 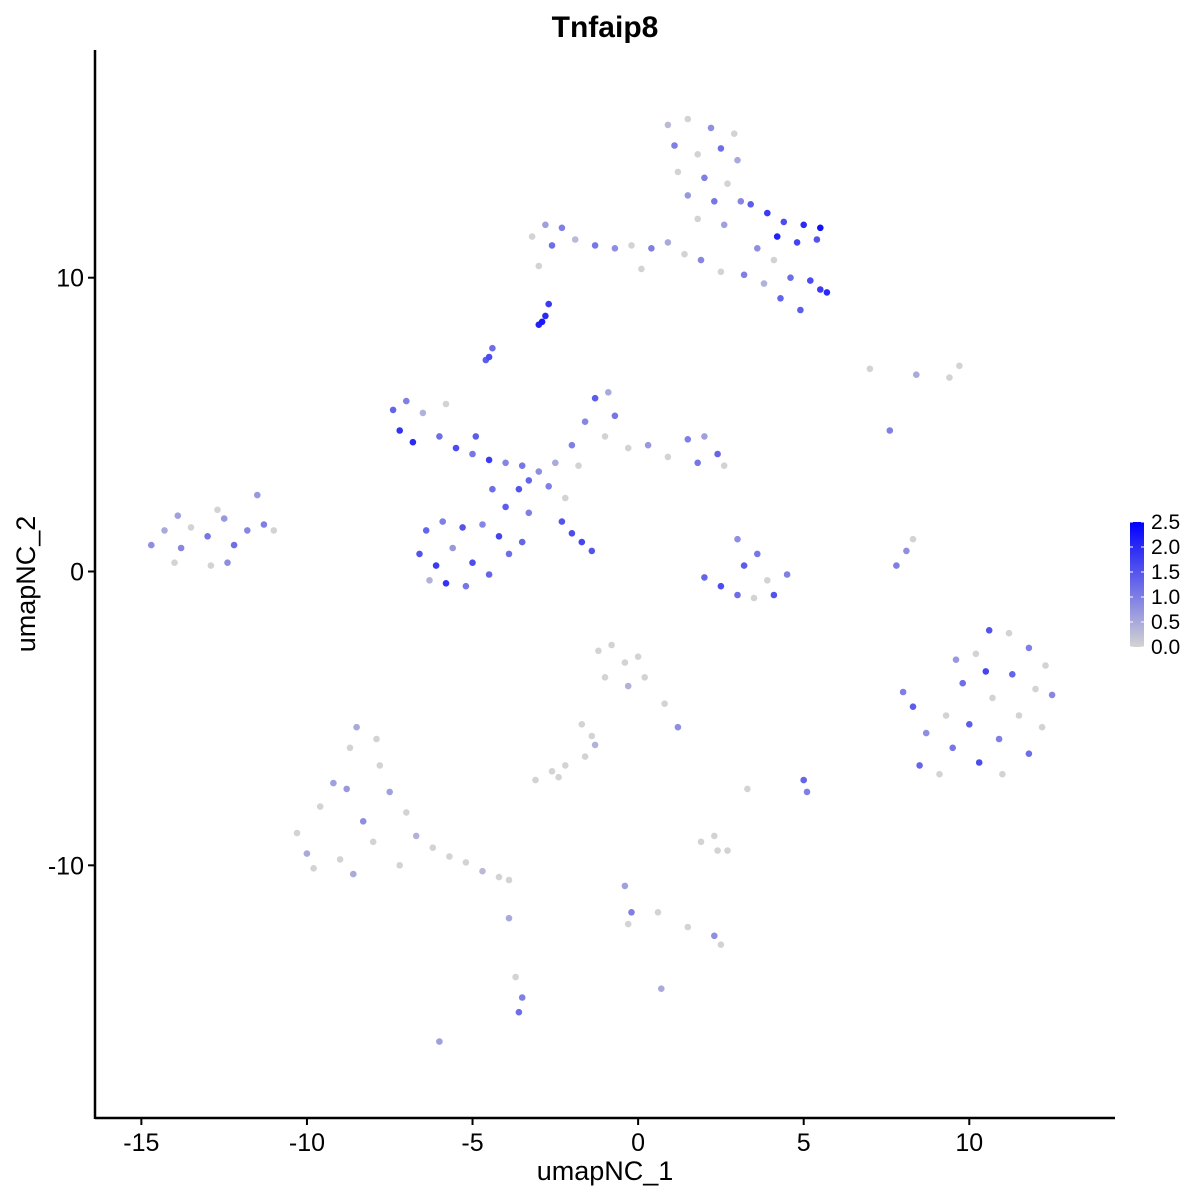 I want to click on x-ticks: -15 -10 -5 0 5 10, so click(x=553, y=1137).